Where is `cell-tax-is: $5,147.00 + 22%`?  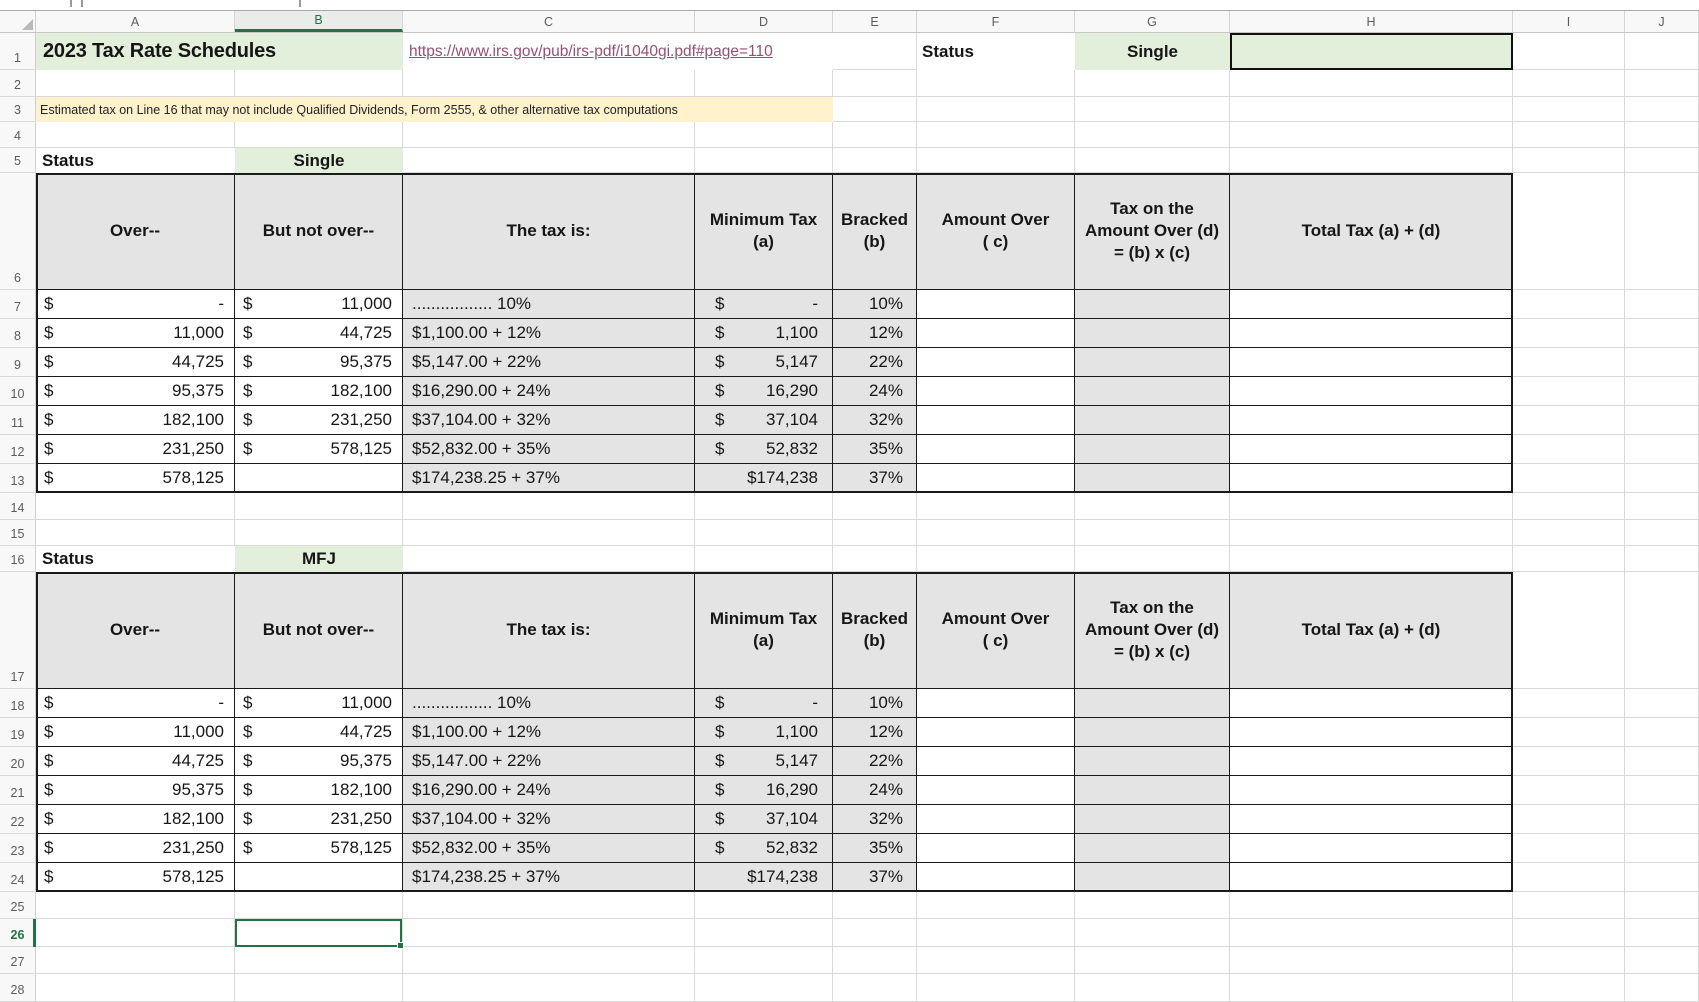 cell-tax-is: $5,147.00 + 22% is located at coordinates (549, 362).